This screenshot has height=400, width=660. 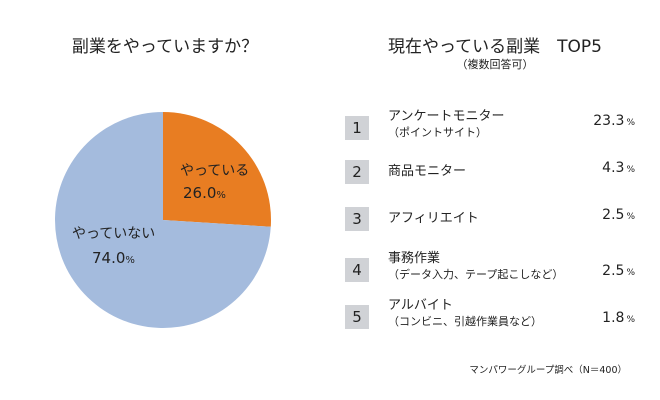 What do you see at coordinates (613, 318) in the screenshot?
I see `rank-value-number: 1.8` at bounding box center [613, 318].